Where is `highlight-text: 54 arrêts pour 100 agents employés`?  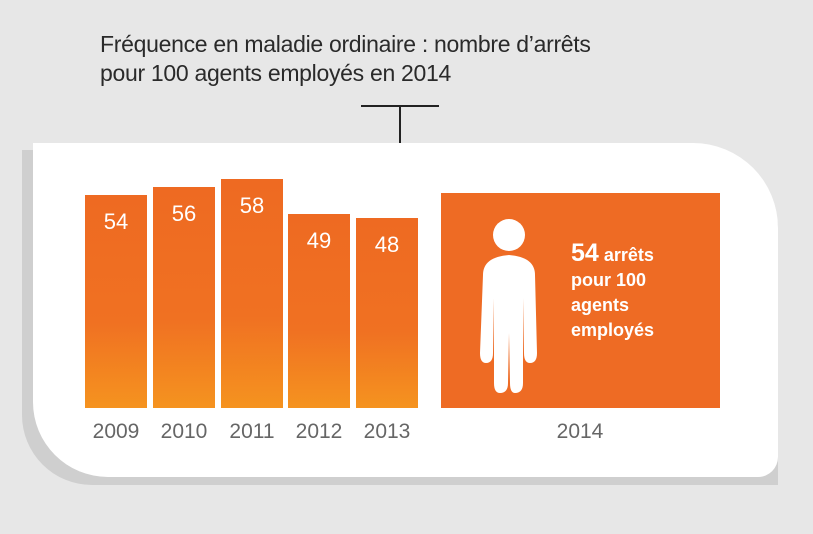 highlight-text: 54 arrêts pour 100 agents employés is located at coordinates (612, 292).